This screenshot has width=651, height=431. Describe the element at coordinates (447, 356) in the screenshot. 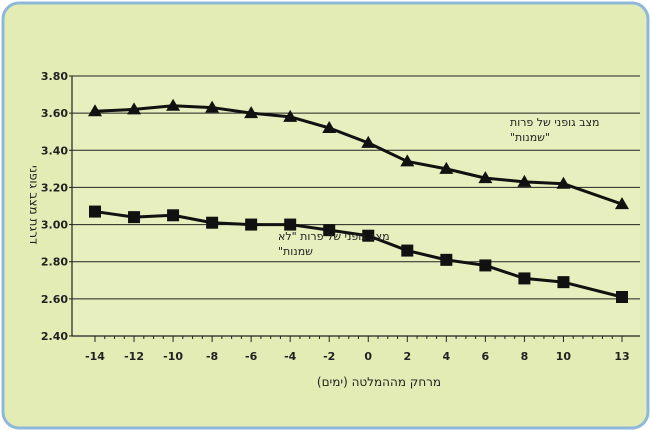

I see `x-tick-label: 4` at that location.